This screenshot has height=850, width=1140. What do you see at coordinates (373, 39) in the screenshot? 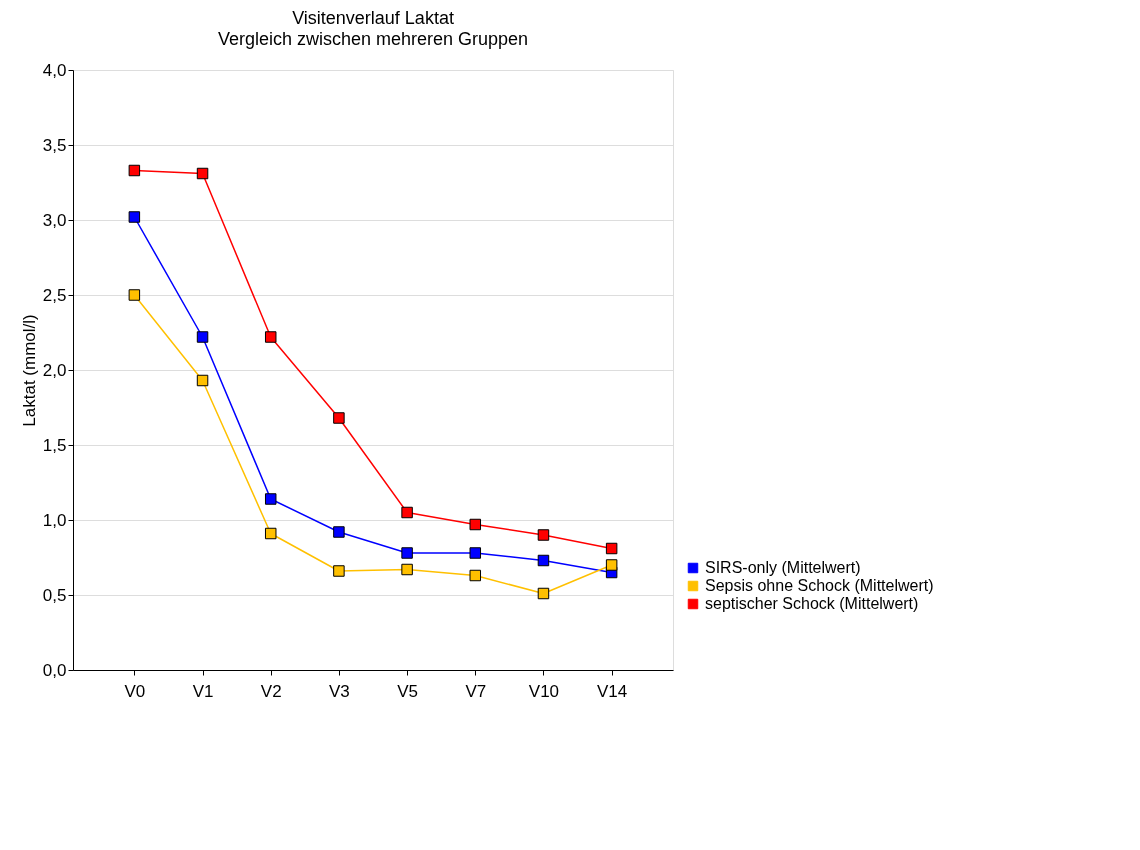
I see `chart-subtitle: Vergleich zwischen mehreren Gruppen` at bounding box center [373, 39].